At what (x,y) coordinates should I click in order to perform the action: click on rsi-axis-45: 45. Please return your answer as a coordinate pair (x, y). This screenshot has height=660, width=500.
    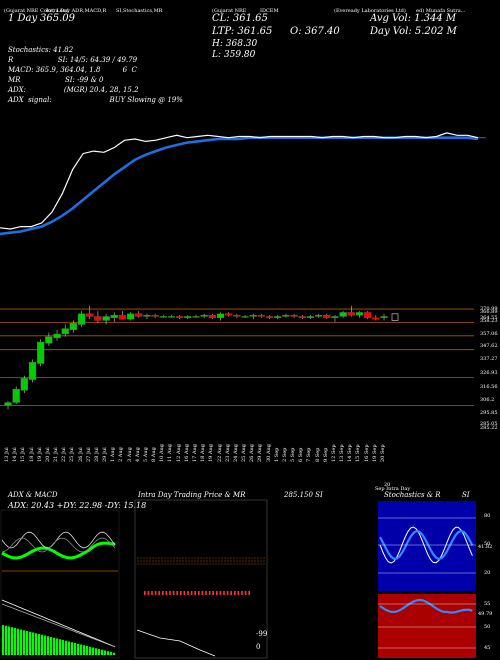
    Looking at the image, I should click on (487, 648).